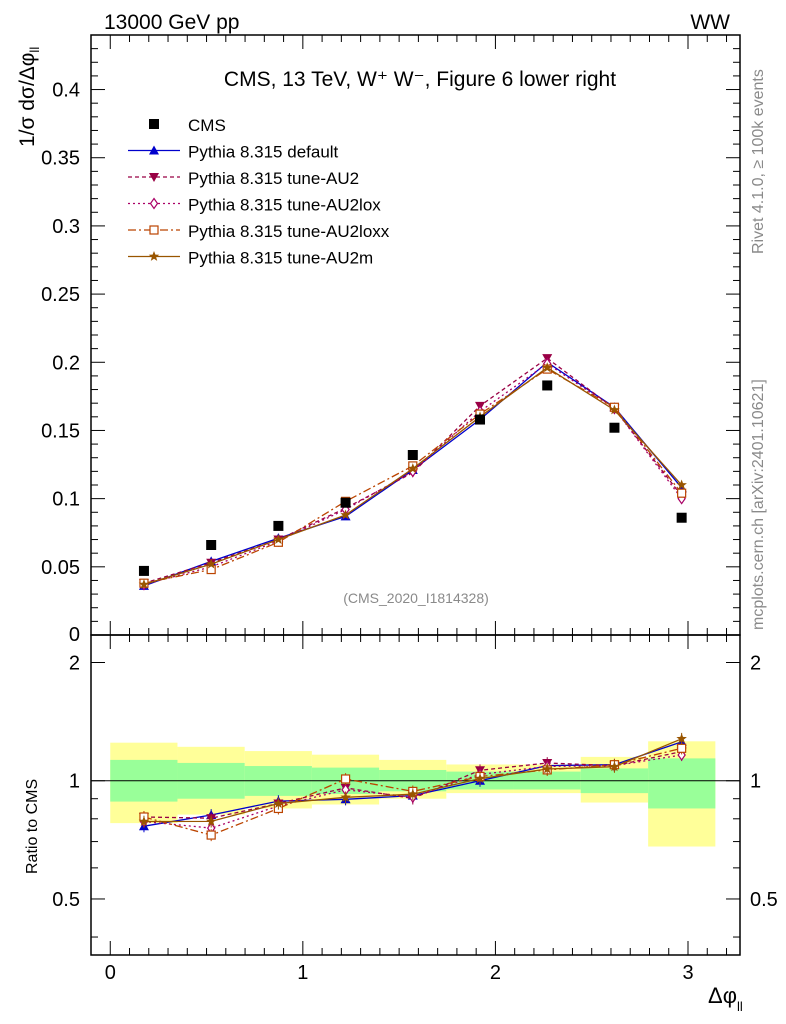 The height and width of the screenshot is (1024, 786). What do you see at coordinates (273, 178) in the screenshot?
I see `legend-label-1: Pythia 8.315 tune-AU2` at bounding box center [273, 178].